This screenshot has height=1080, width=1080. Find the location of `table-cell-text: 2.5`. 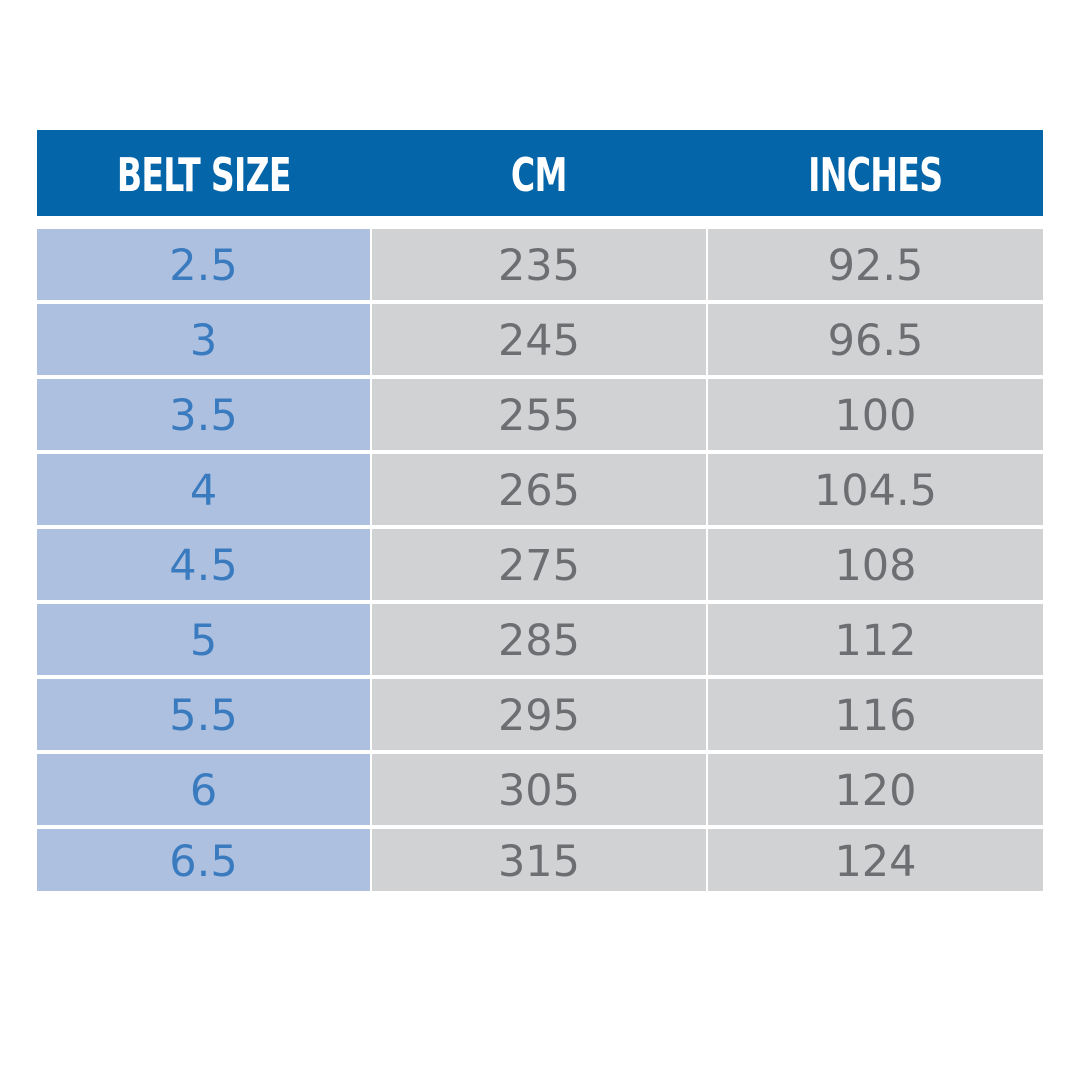

table-cell-text: 2.5 is located at coordinates (203, 266).